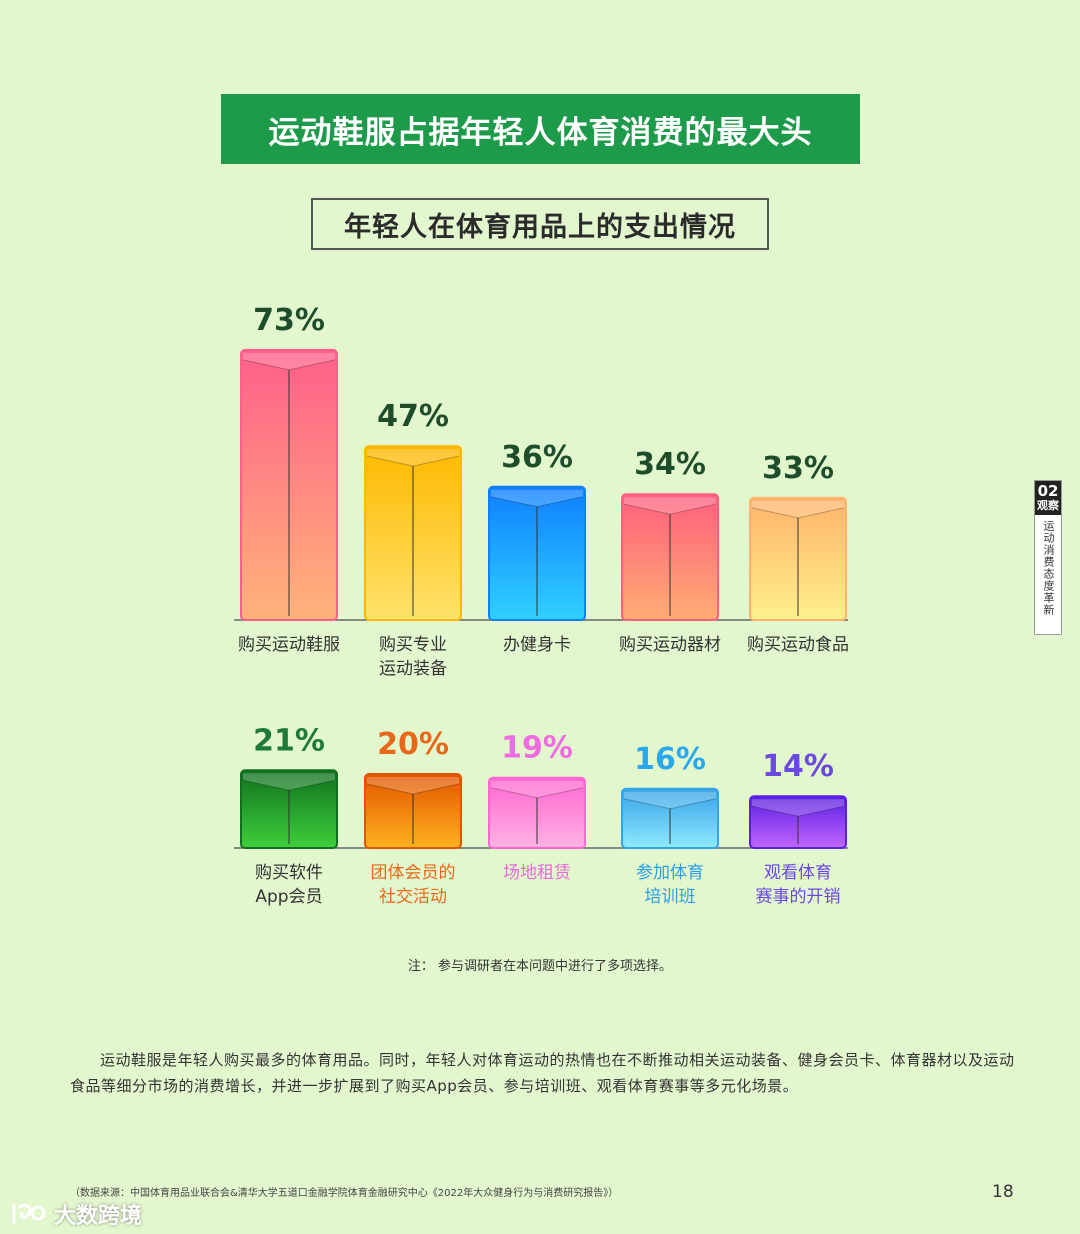 The width and height of the screenshot is (1080, 1234). I want to click on value-label: 36%, so click(537, 457).